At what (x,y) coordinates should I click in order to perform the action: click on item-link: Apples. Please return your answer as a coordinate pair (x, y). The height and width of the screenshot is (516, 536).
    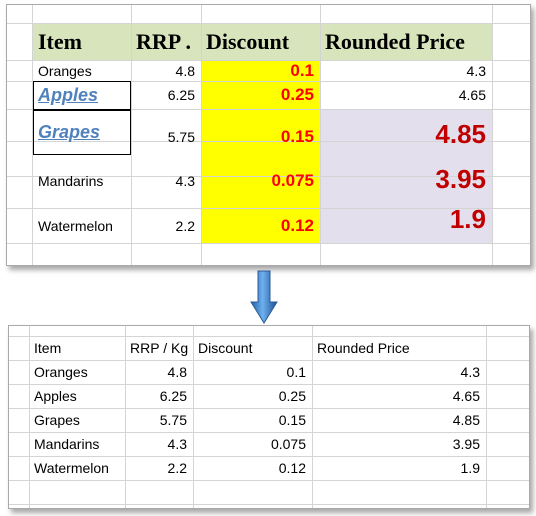
    Looking at the image, I should click on (68, 94).